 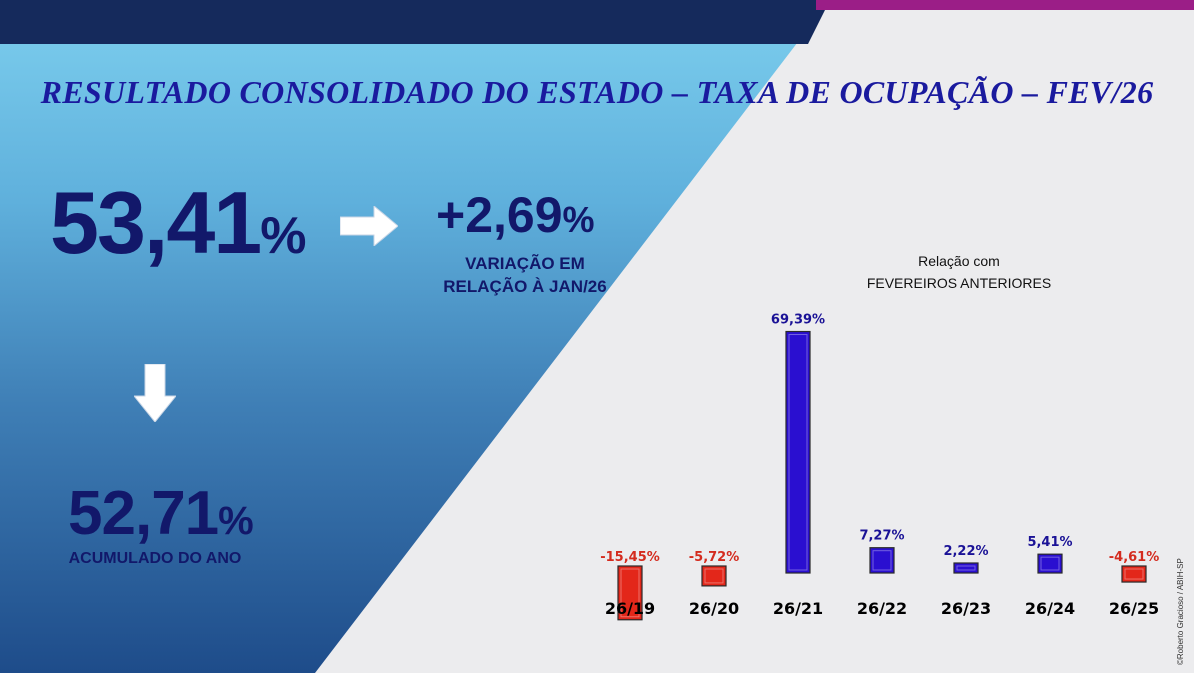 What do you see at coordinates (630, 557) in the screenshot?
I see `data-label-26/19: -15,45%` at bounding box center [630, 557].